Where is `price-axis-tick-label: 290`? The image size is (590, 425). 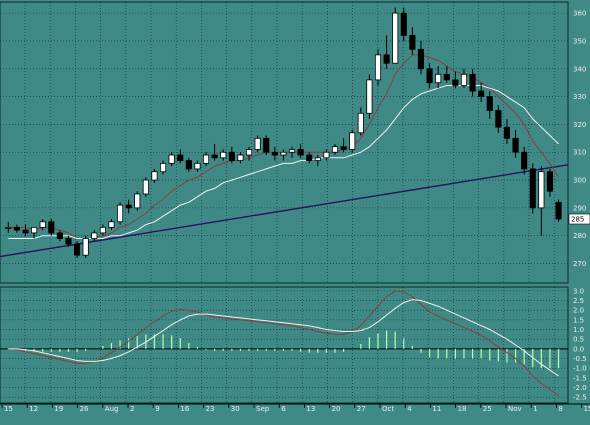 price-axis-tick-label: 290 is located at coordinates (579, 208).